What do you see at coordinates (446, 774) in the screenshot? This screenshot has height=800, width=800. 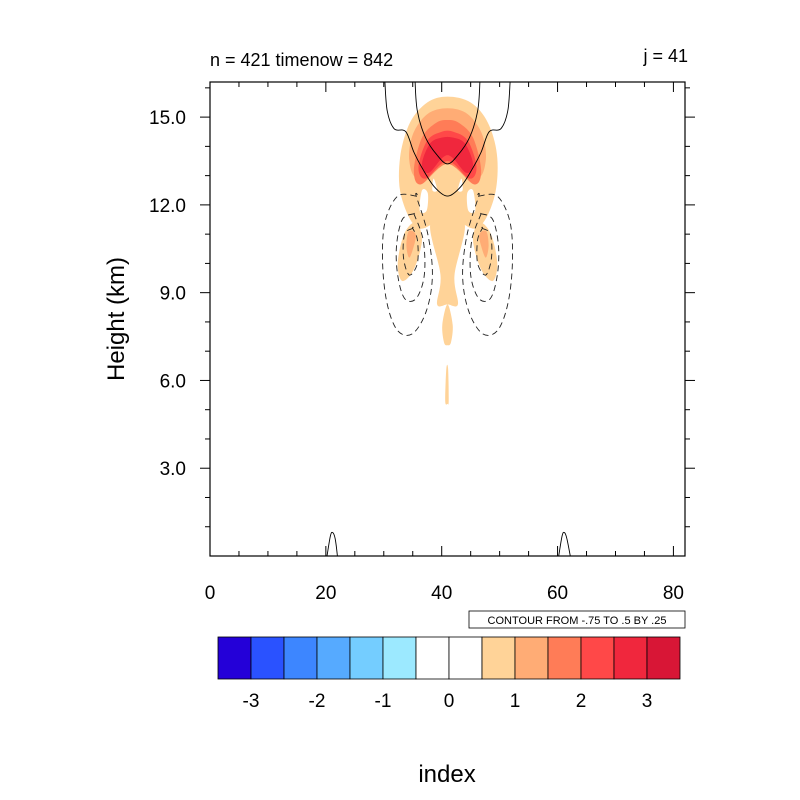 I see `x-axis-label: index` at bounding box center [446, 774].